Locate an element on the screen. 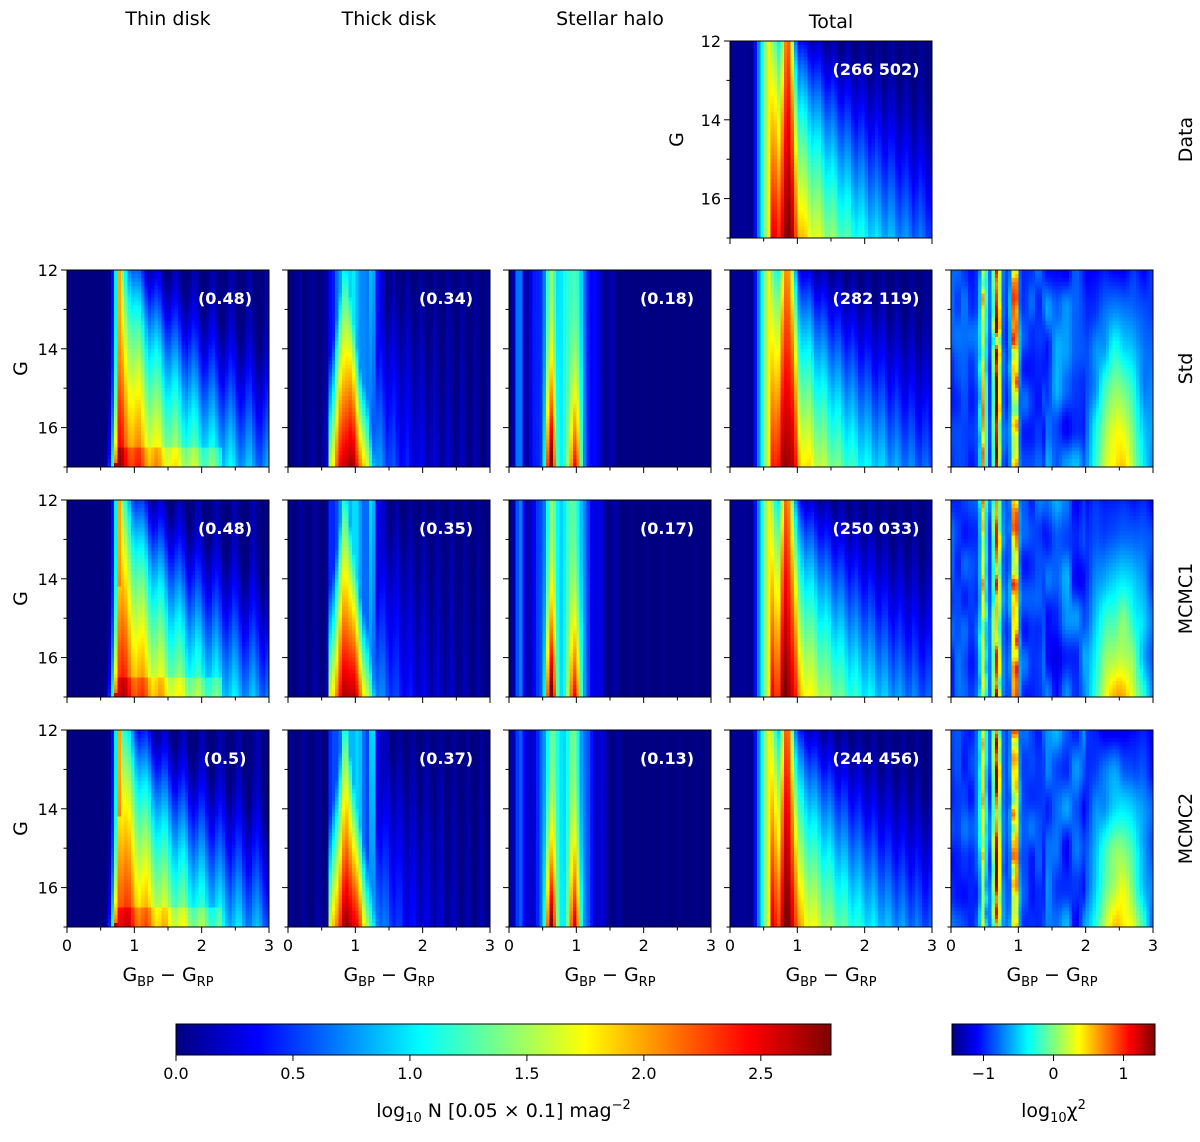 The image size is (1200, 1142). colorbar-tick-label: 1 is located at coordinates (1123, 1073).